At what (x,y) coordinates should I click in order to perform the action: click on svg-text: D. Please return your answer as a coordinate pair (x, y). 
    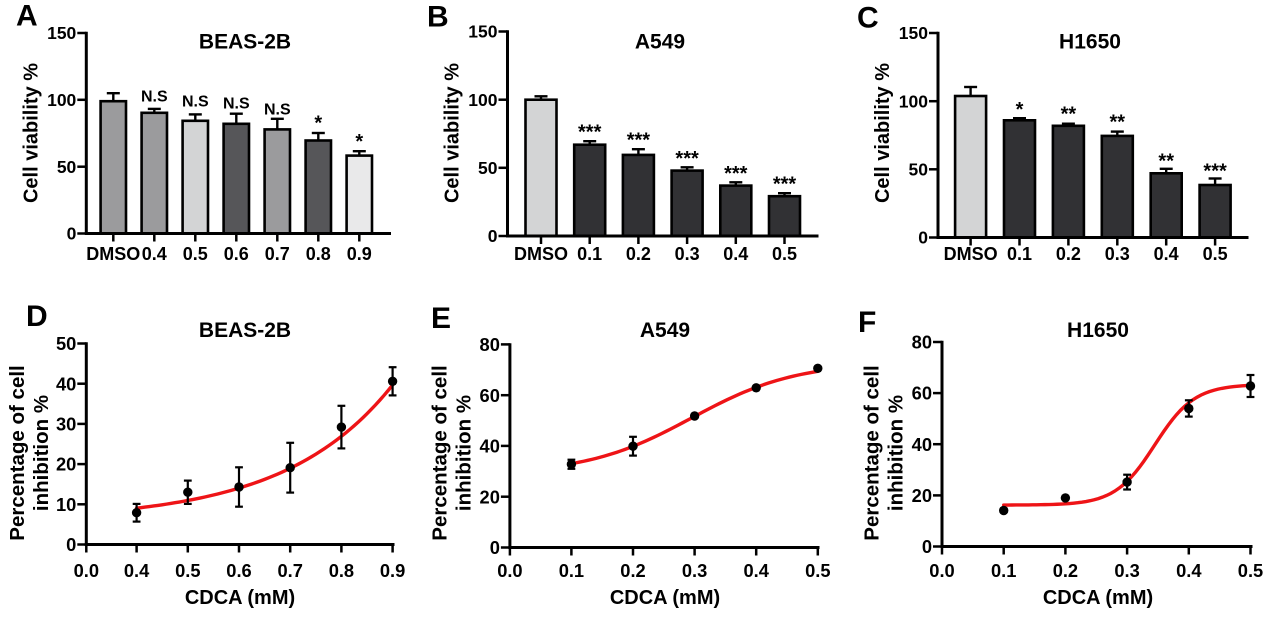
    Looking at the image, I should click on (37, 316).